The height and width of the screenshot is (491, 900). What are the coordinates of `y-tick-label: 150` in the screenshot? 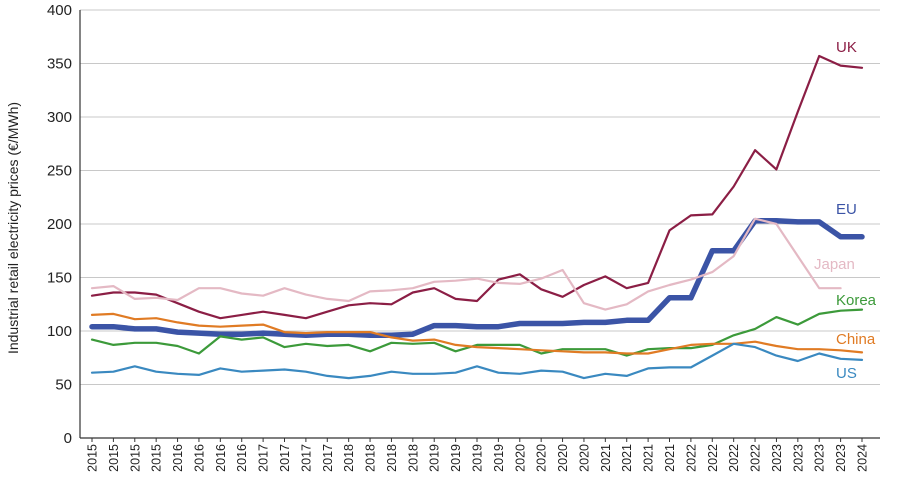 It's located at (59, 278).